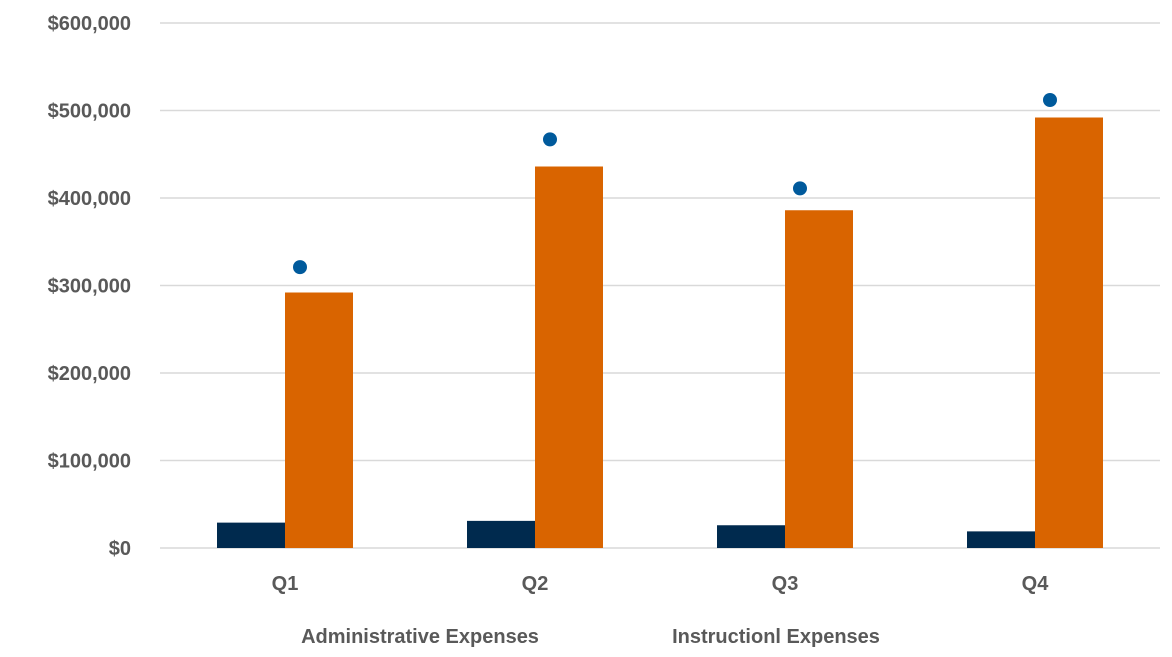 The image size is (1172, 657). I want to click on marker-q3, so click(800, 188).